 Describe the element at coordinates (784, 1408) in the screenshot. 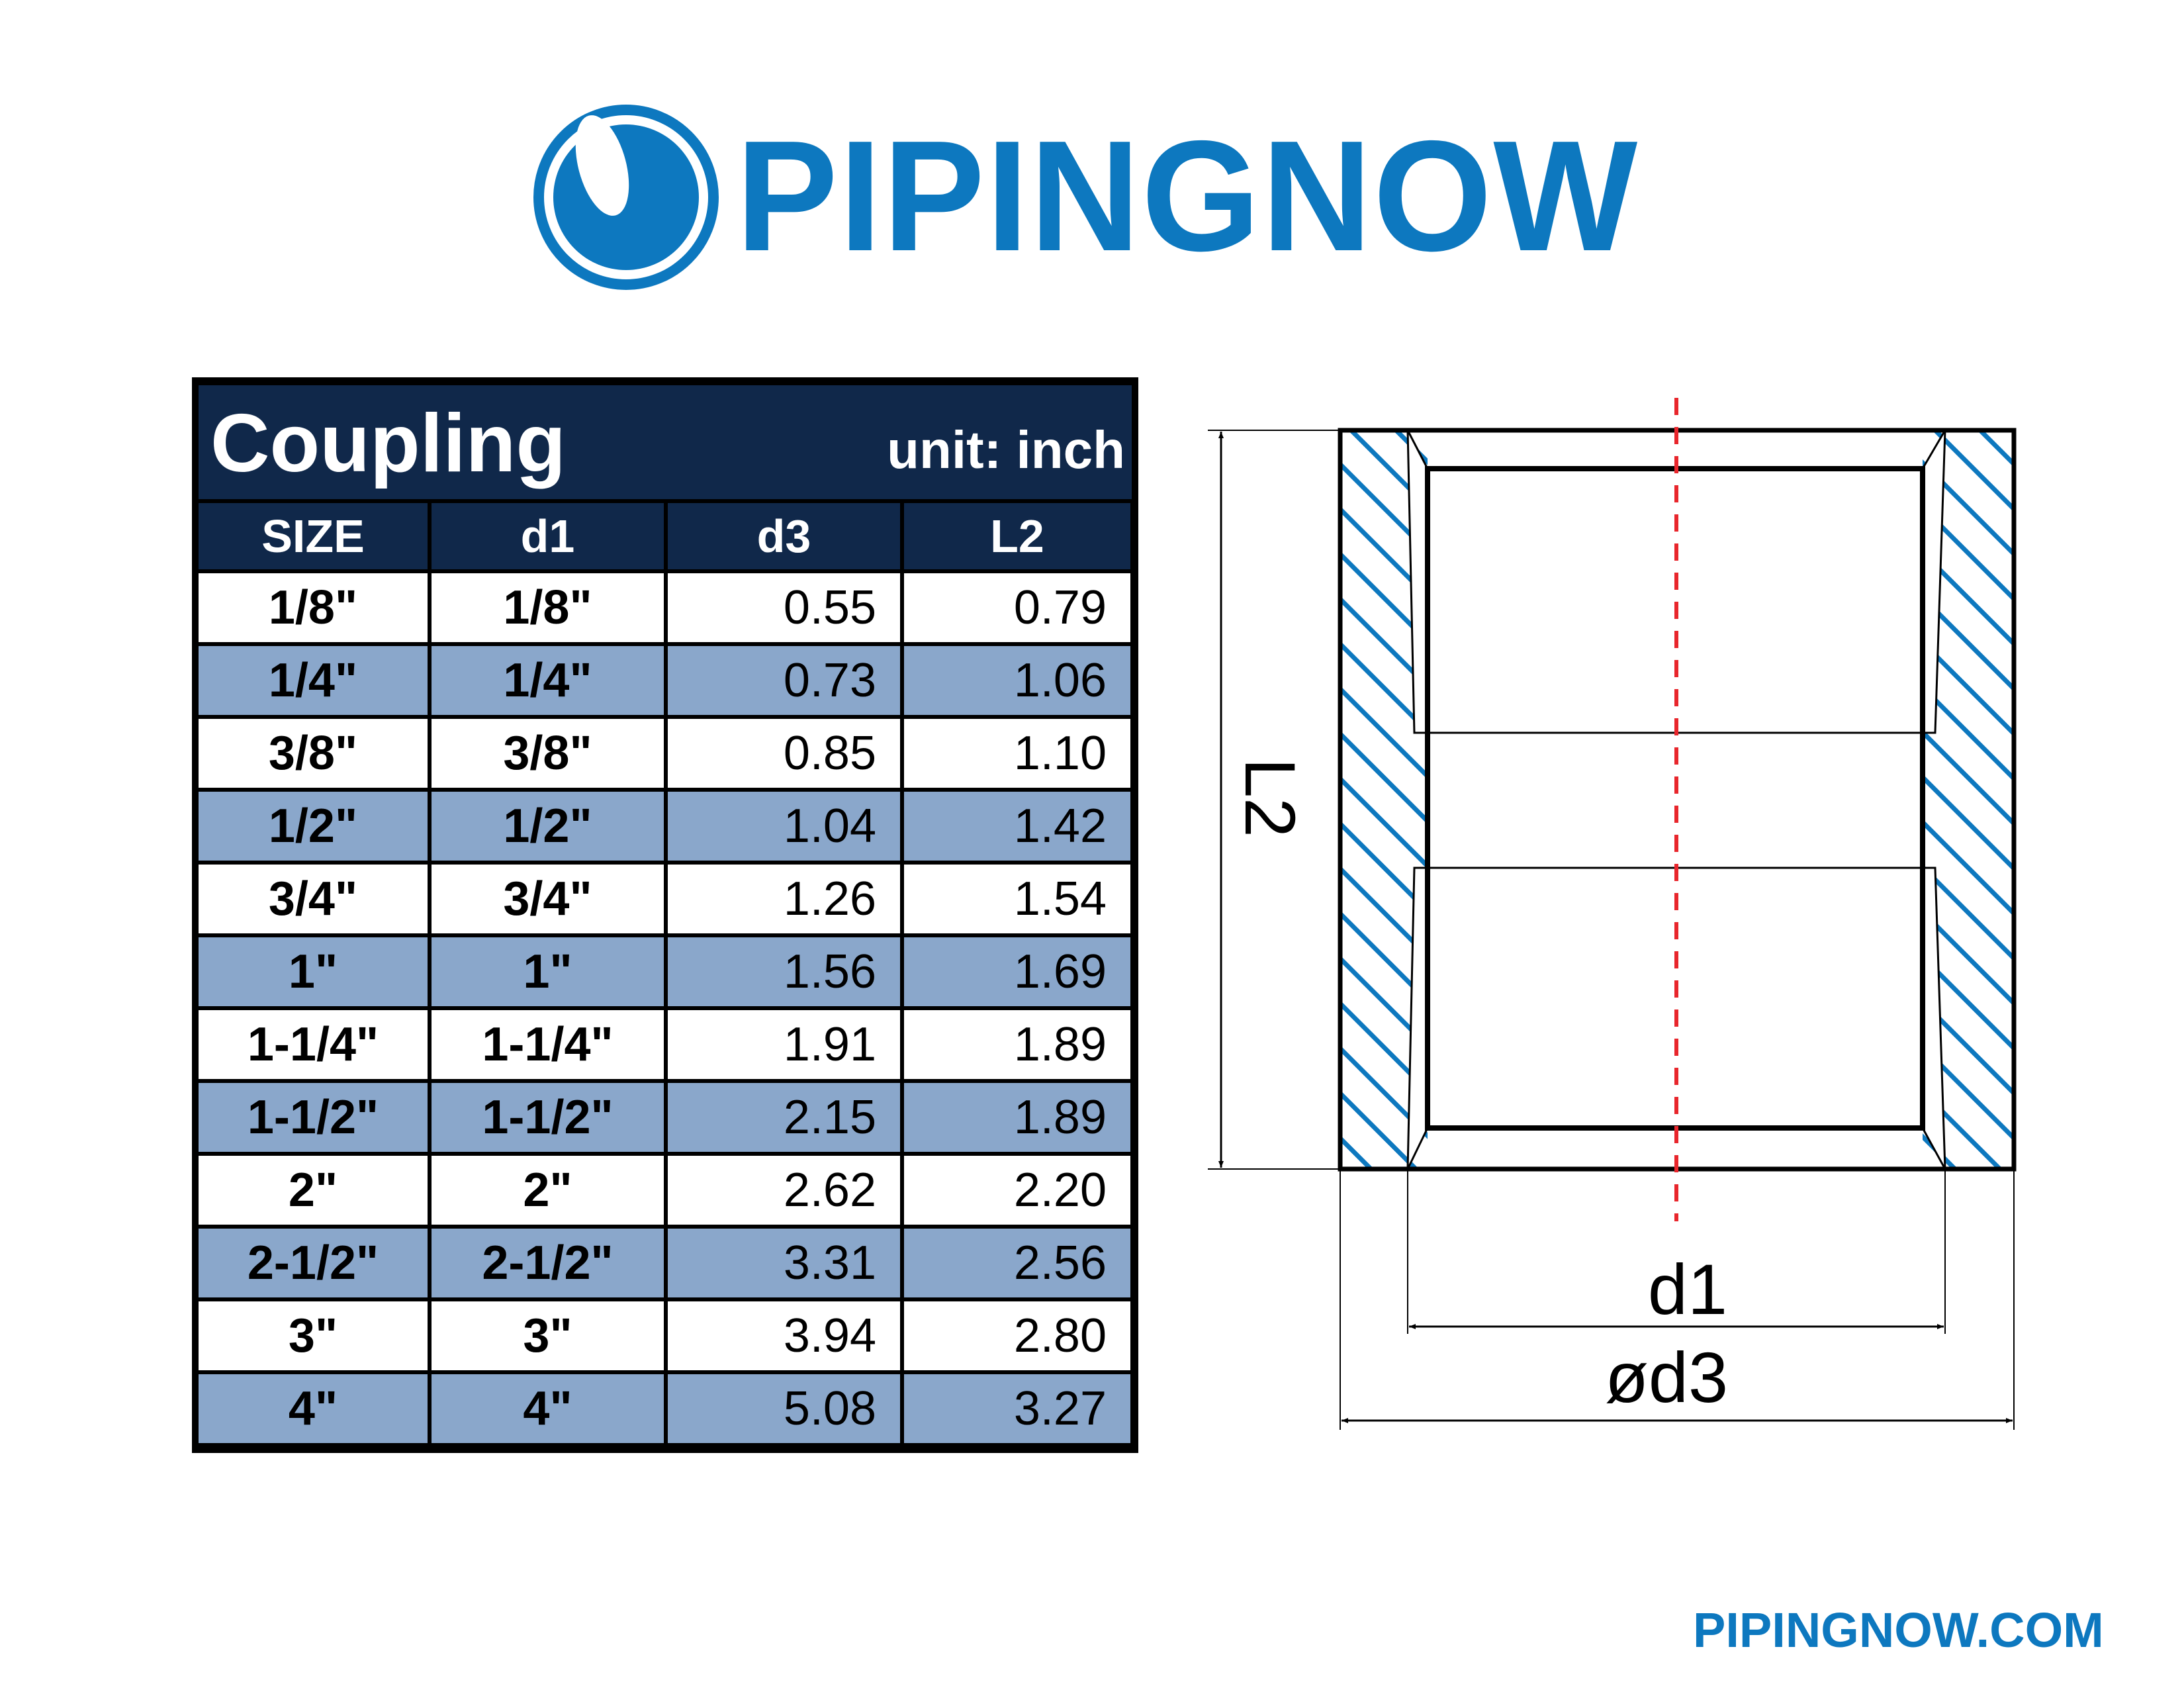

I see `cell-d3: 5.08` at that location.